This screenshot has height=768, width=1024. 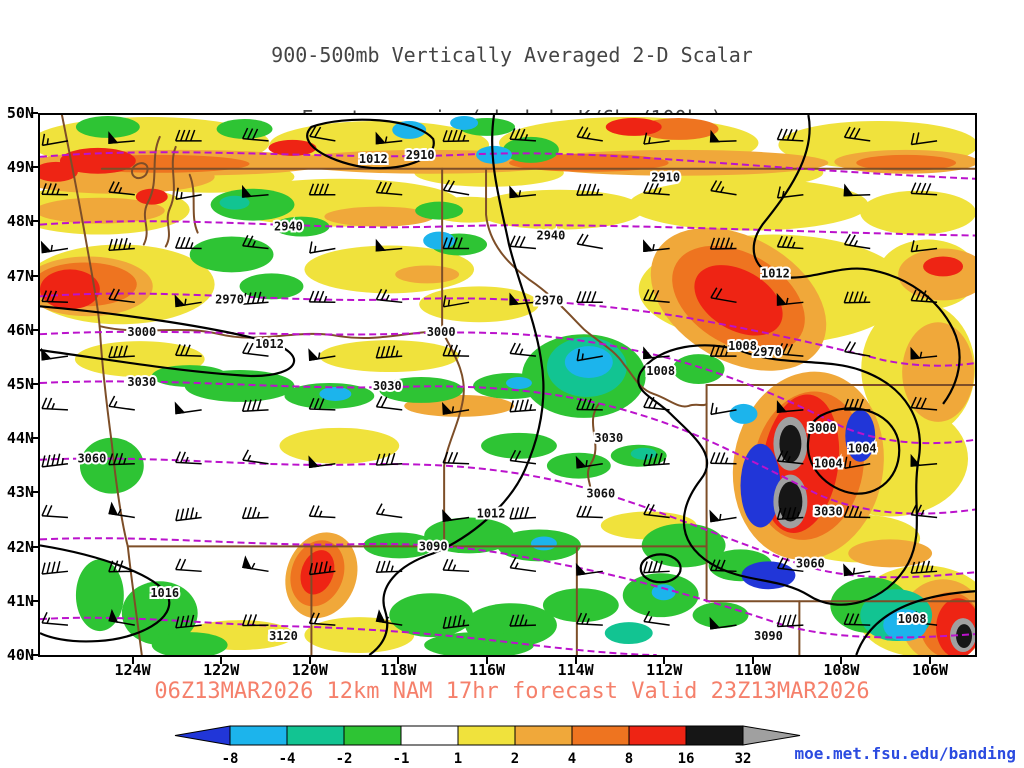 What do you see at coordinates (593, 451) in the screenshot?
I see `state-border` at bounding box center [593, 451].